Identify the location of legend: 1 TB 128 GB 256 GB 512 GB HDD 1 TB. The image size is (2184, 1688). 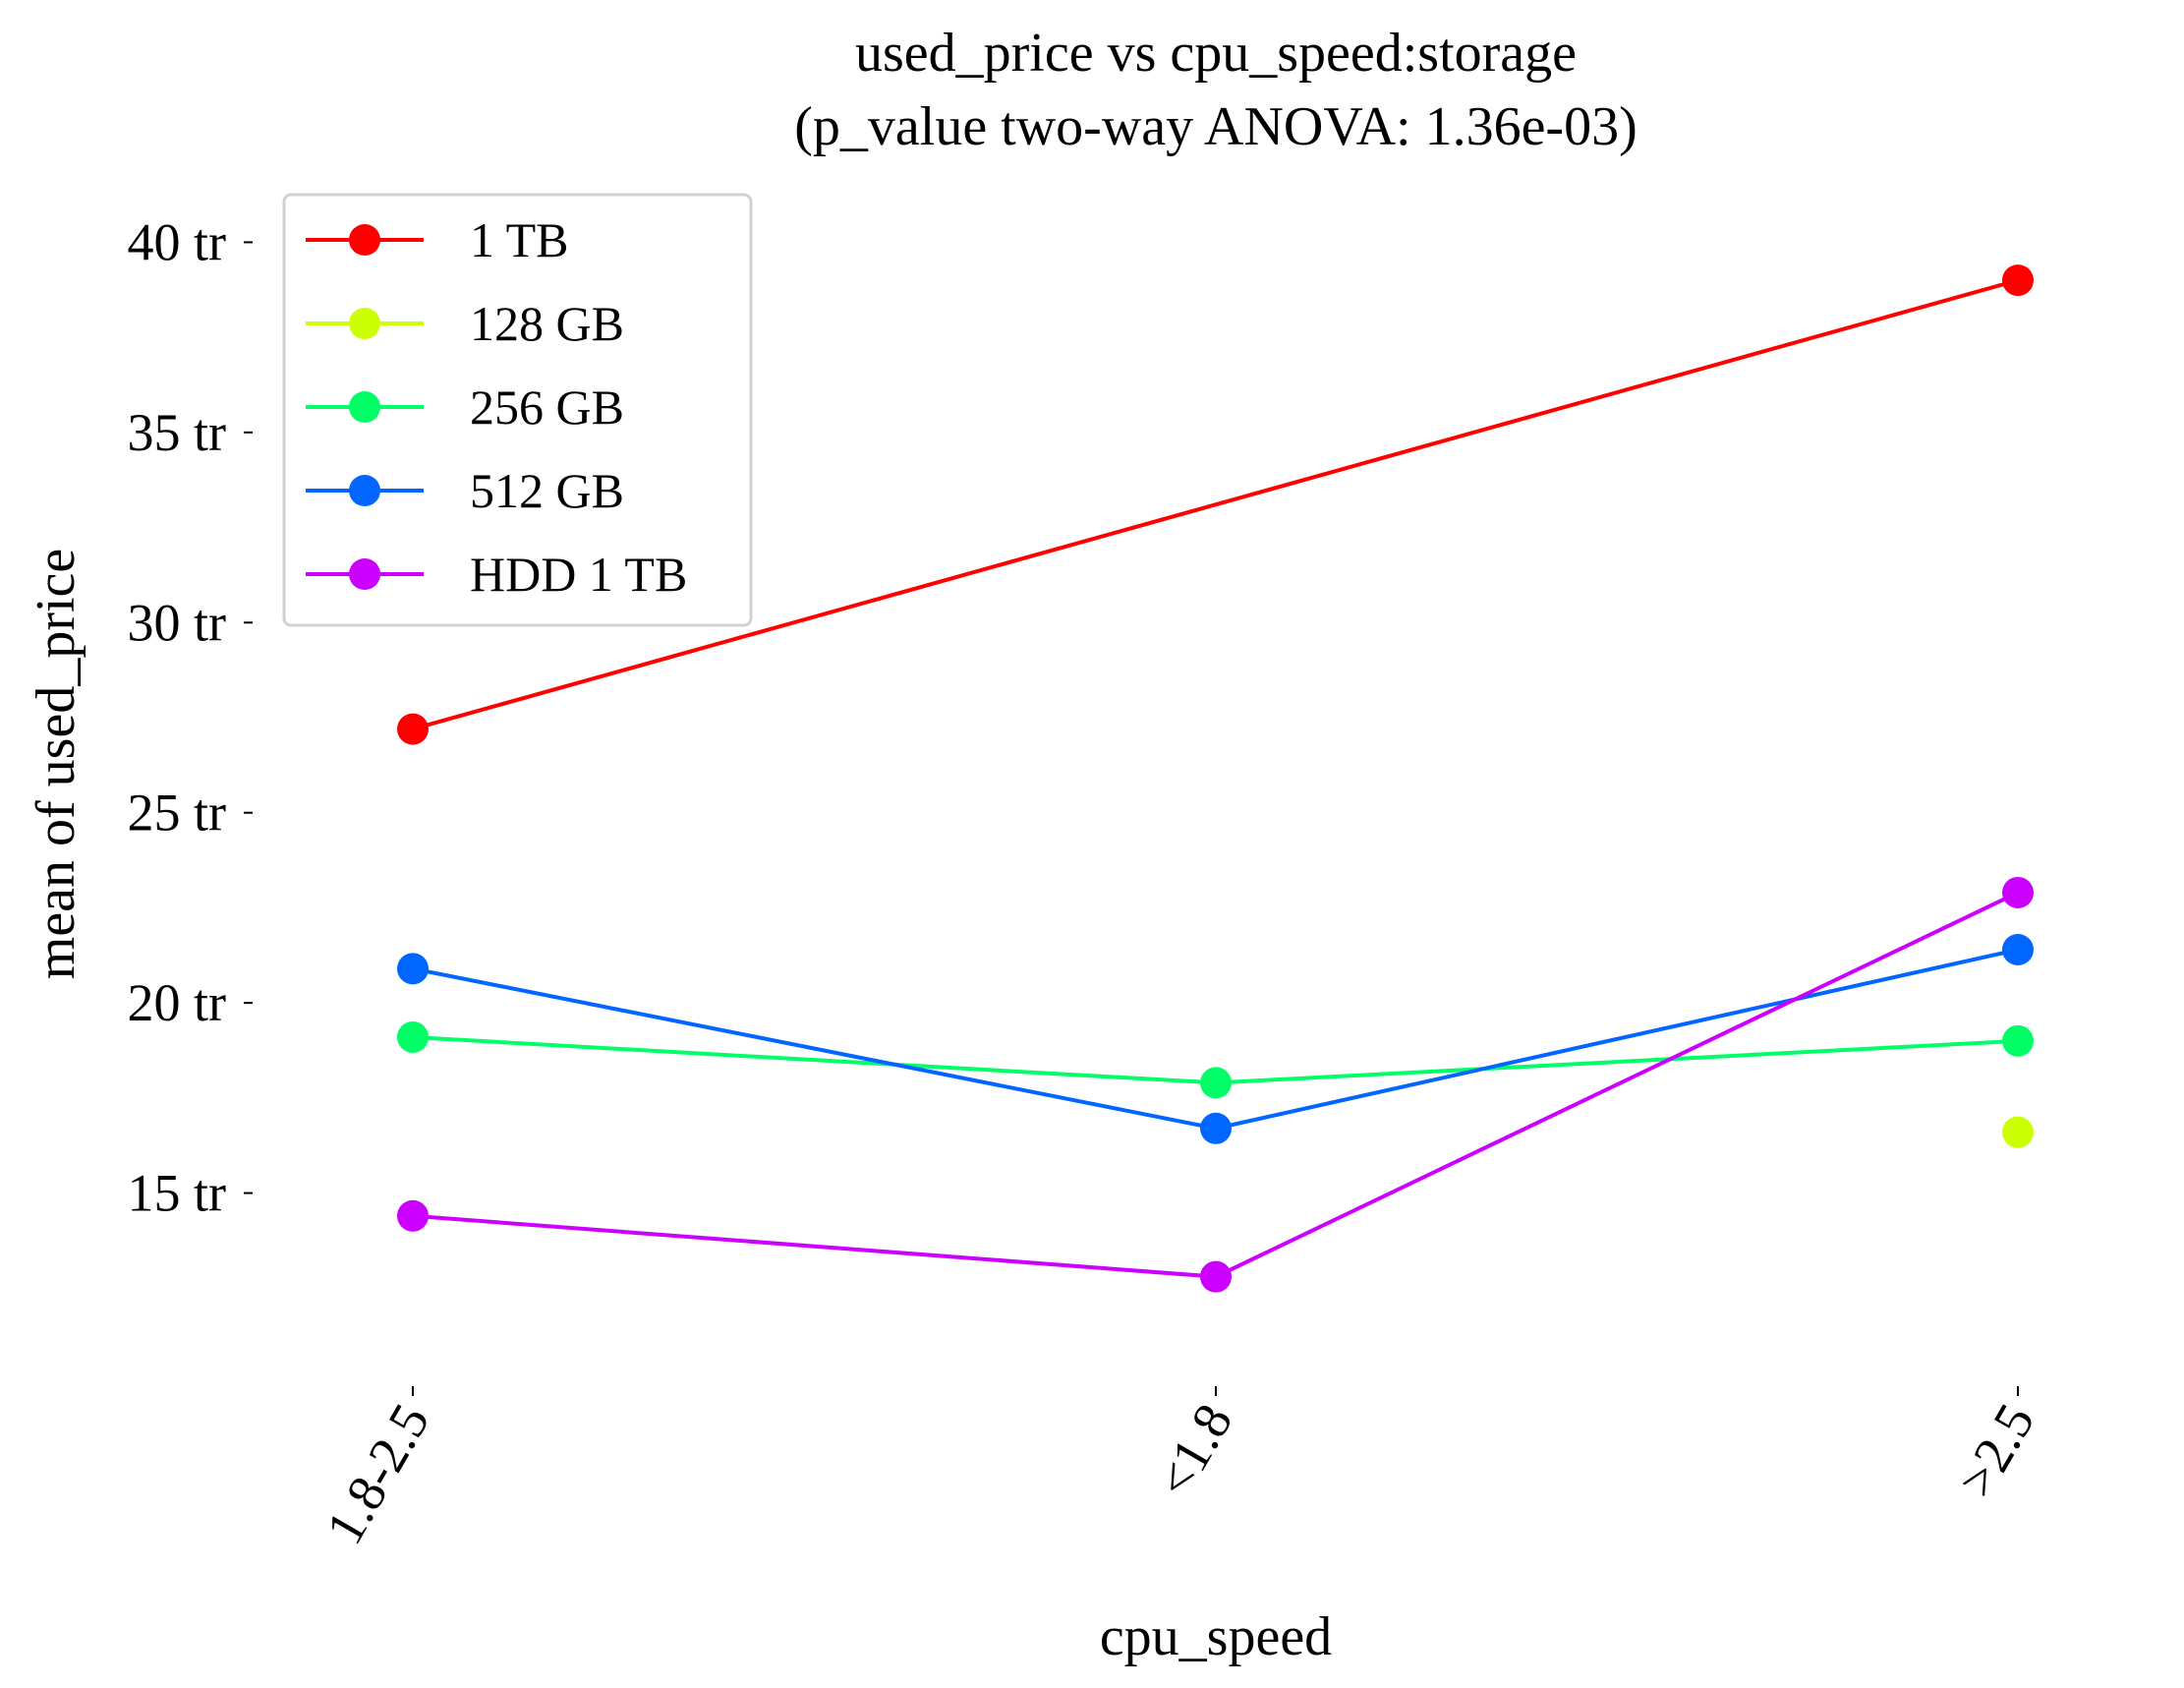
(517, 410).